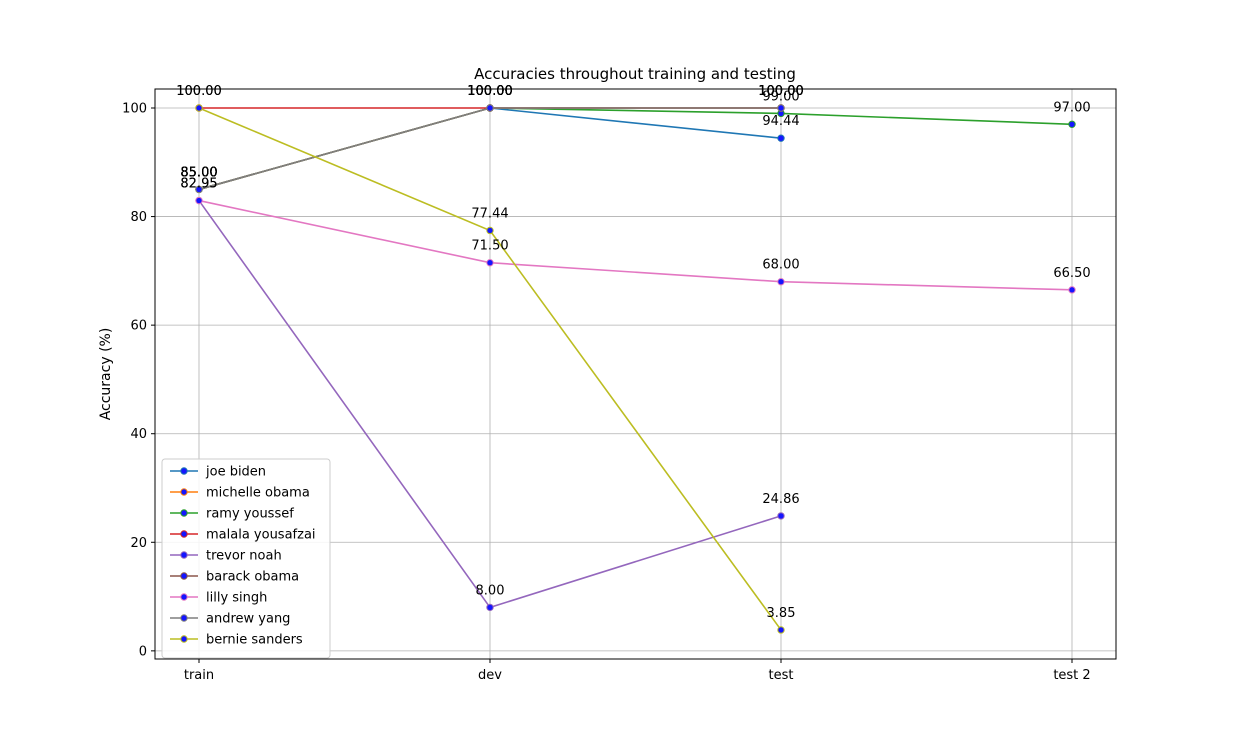  Describe the element at coordinates (490, 590) in the screenshot. I see `data-label: 8.00` at that location.